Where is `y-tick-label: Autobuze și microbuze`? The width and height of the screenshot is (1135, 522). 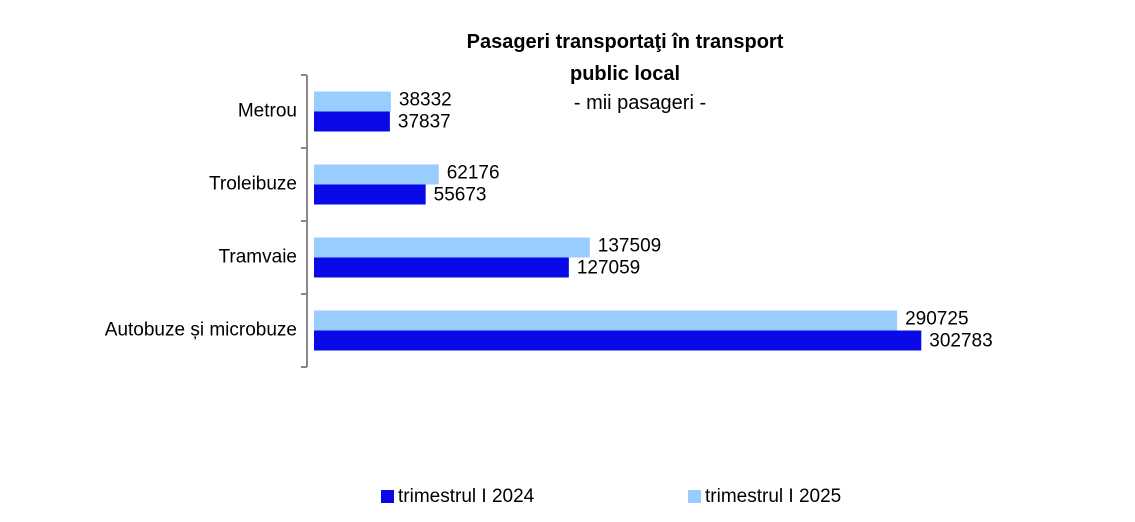
y-tick-label: Autobuze și microbuze is located at coordinates (201, 330).